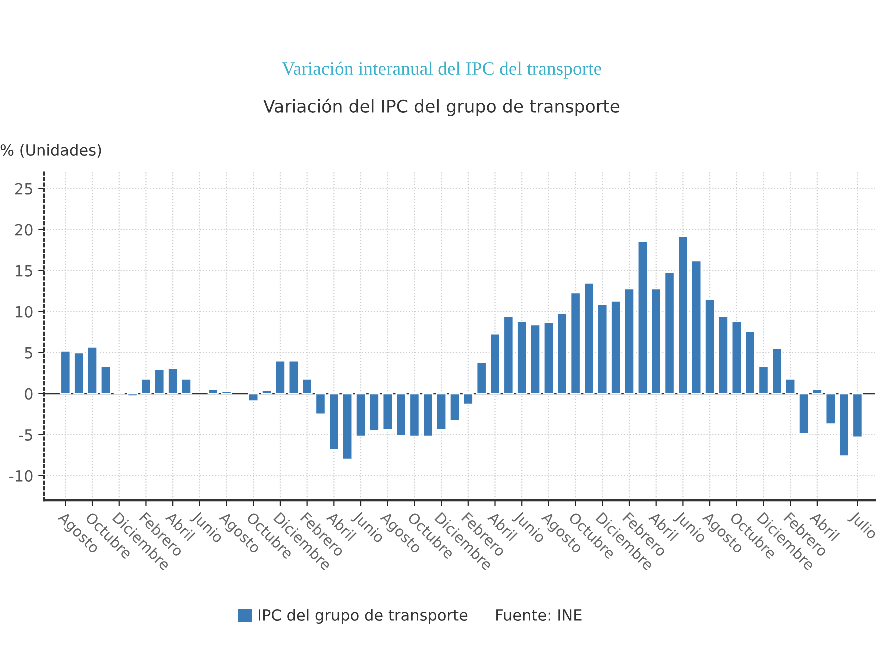 This screenshot has height=663, width=884. Describe the element at coordinates (363, 616) in the screenshot. I see `legend-label: IPC del grupo de transporte` at that location.